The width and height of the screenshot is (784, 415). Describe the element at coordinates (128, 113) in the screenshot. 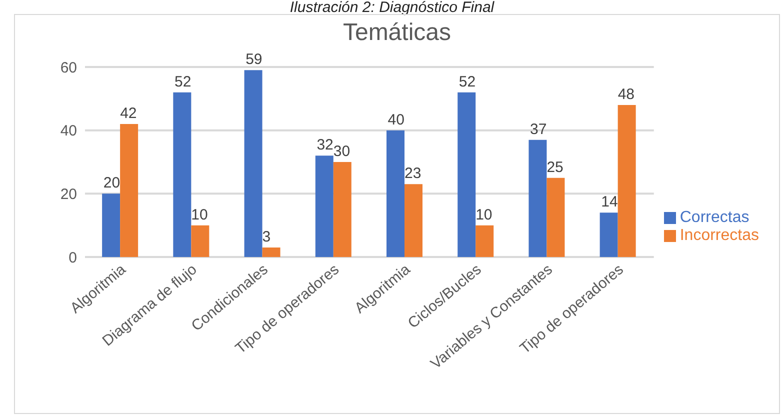

I see `data-label: 42` at that location.